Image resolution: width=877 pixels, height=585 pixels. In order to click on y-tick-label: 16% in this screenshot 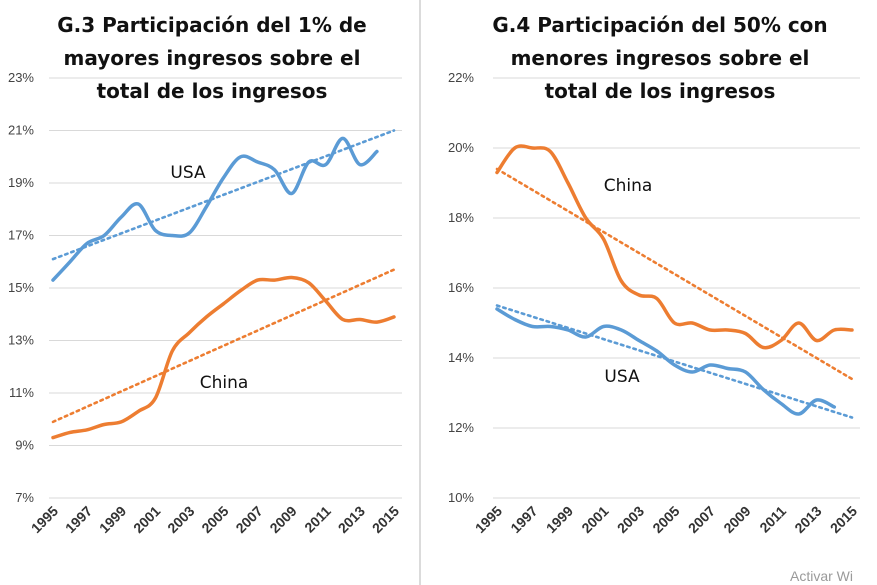, I will do `click(461, 287)`.